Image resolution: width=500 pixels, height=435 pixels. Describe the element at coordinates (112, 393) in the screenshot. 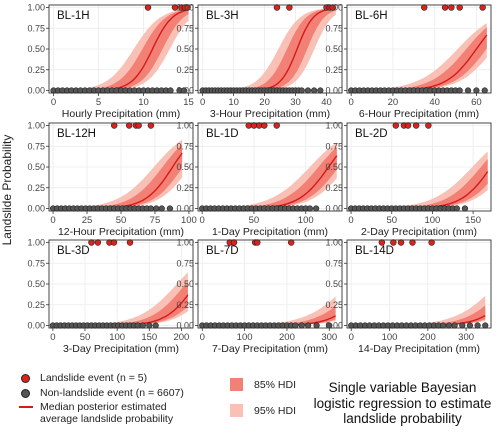

I see `legend-nonlandslide-label: Non-landslide event (n = 6607)` at that location.